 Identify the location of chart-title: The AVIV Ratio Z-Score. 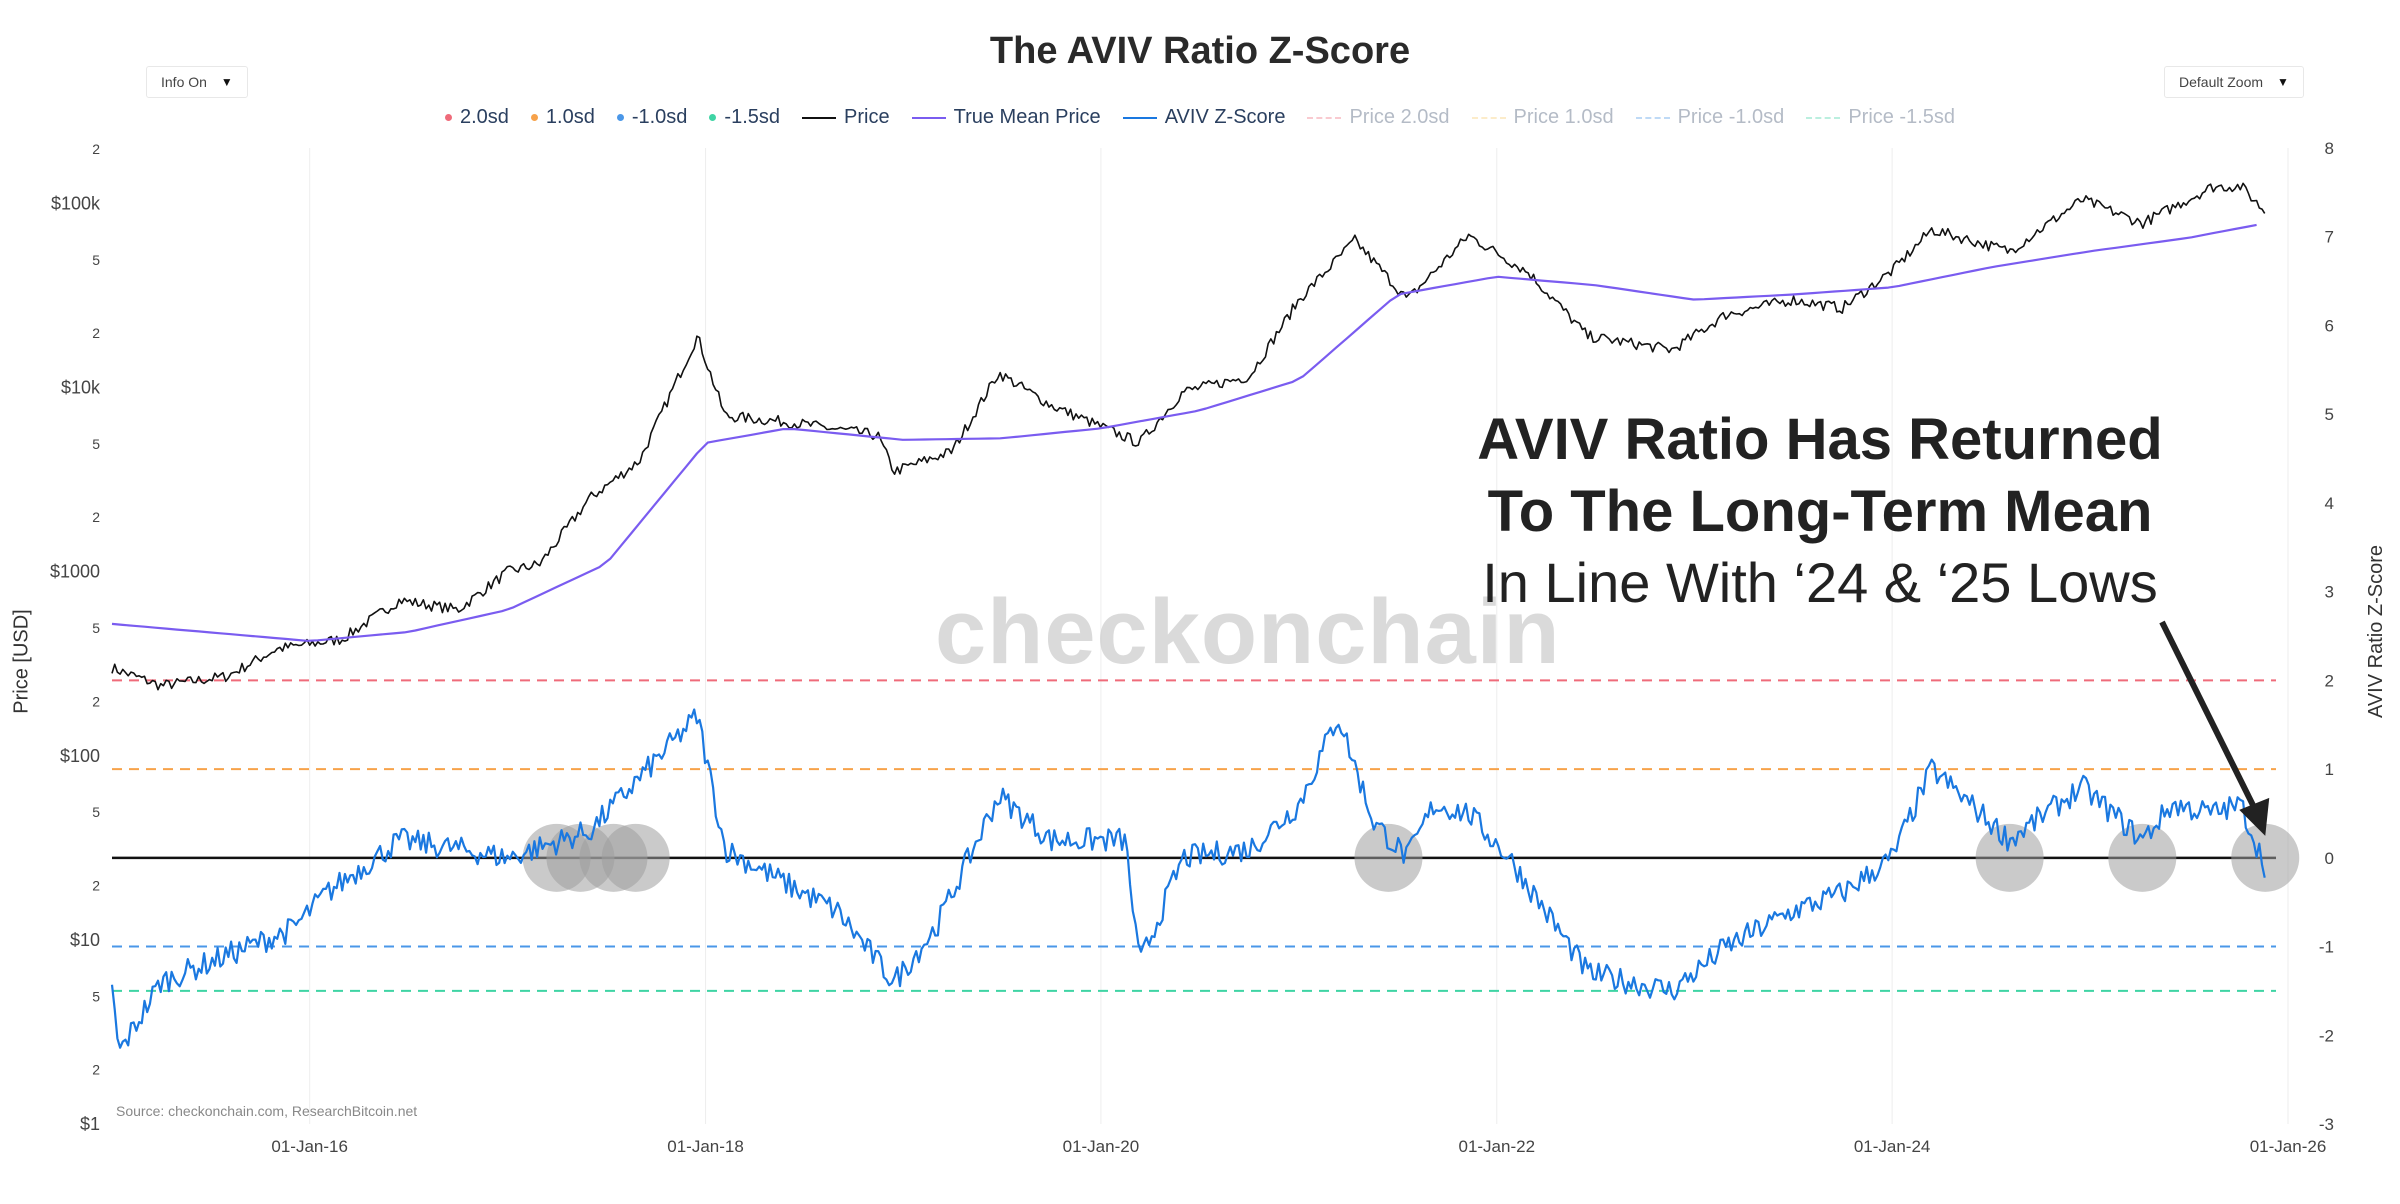
(1200, 51).